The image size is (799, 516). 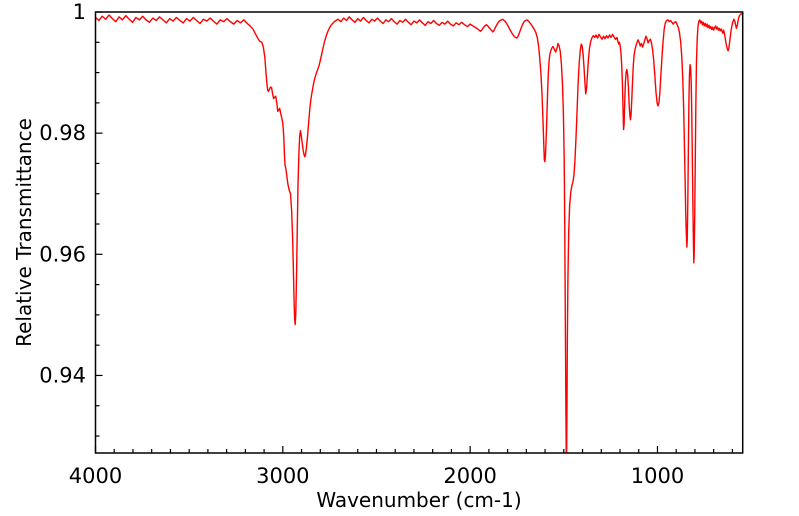 I want to click on x-tick-label: 4000, so click(x=95, y=476).